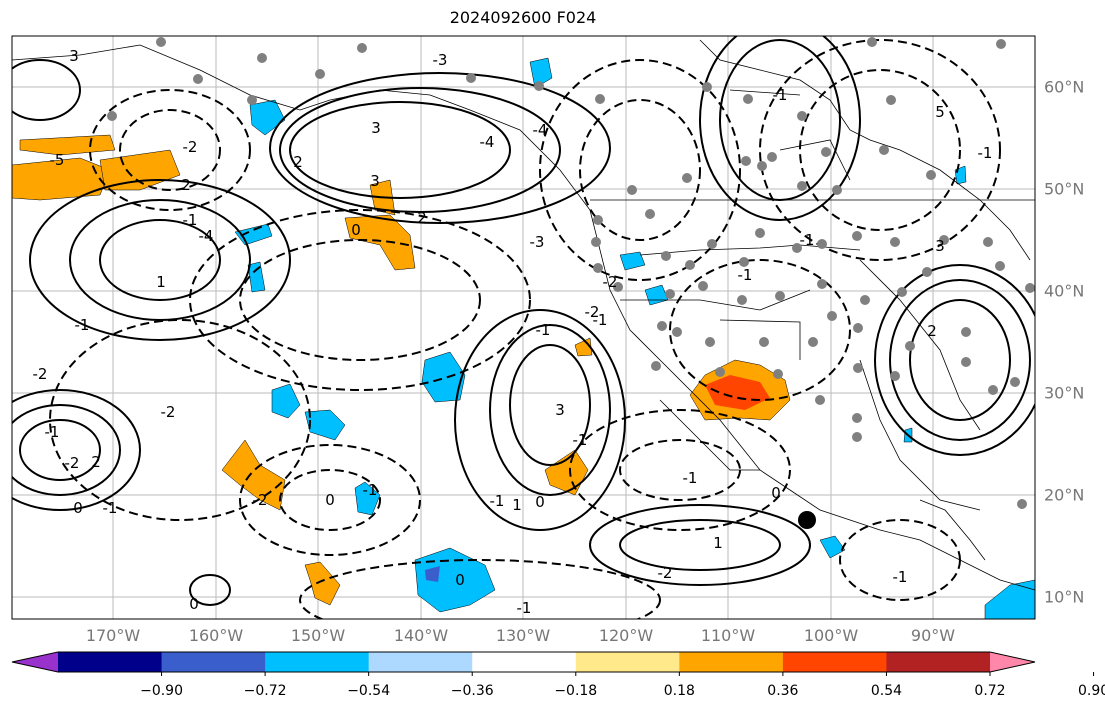 This screenshot has width=1105, height=712. Describe the element at coordinates (523, 635) in the screenshot. I see `lon-label: 130°W` at that location.